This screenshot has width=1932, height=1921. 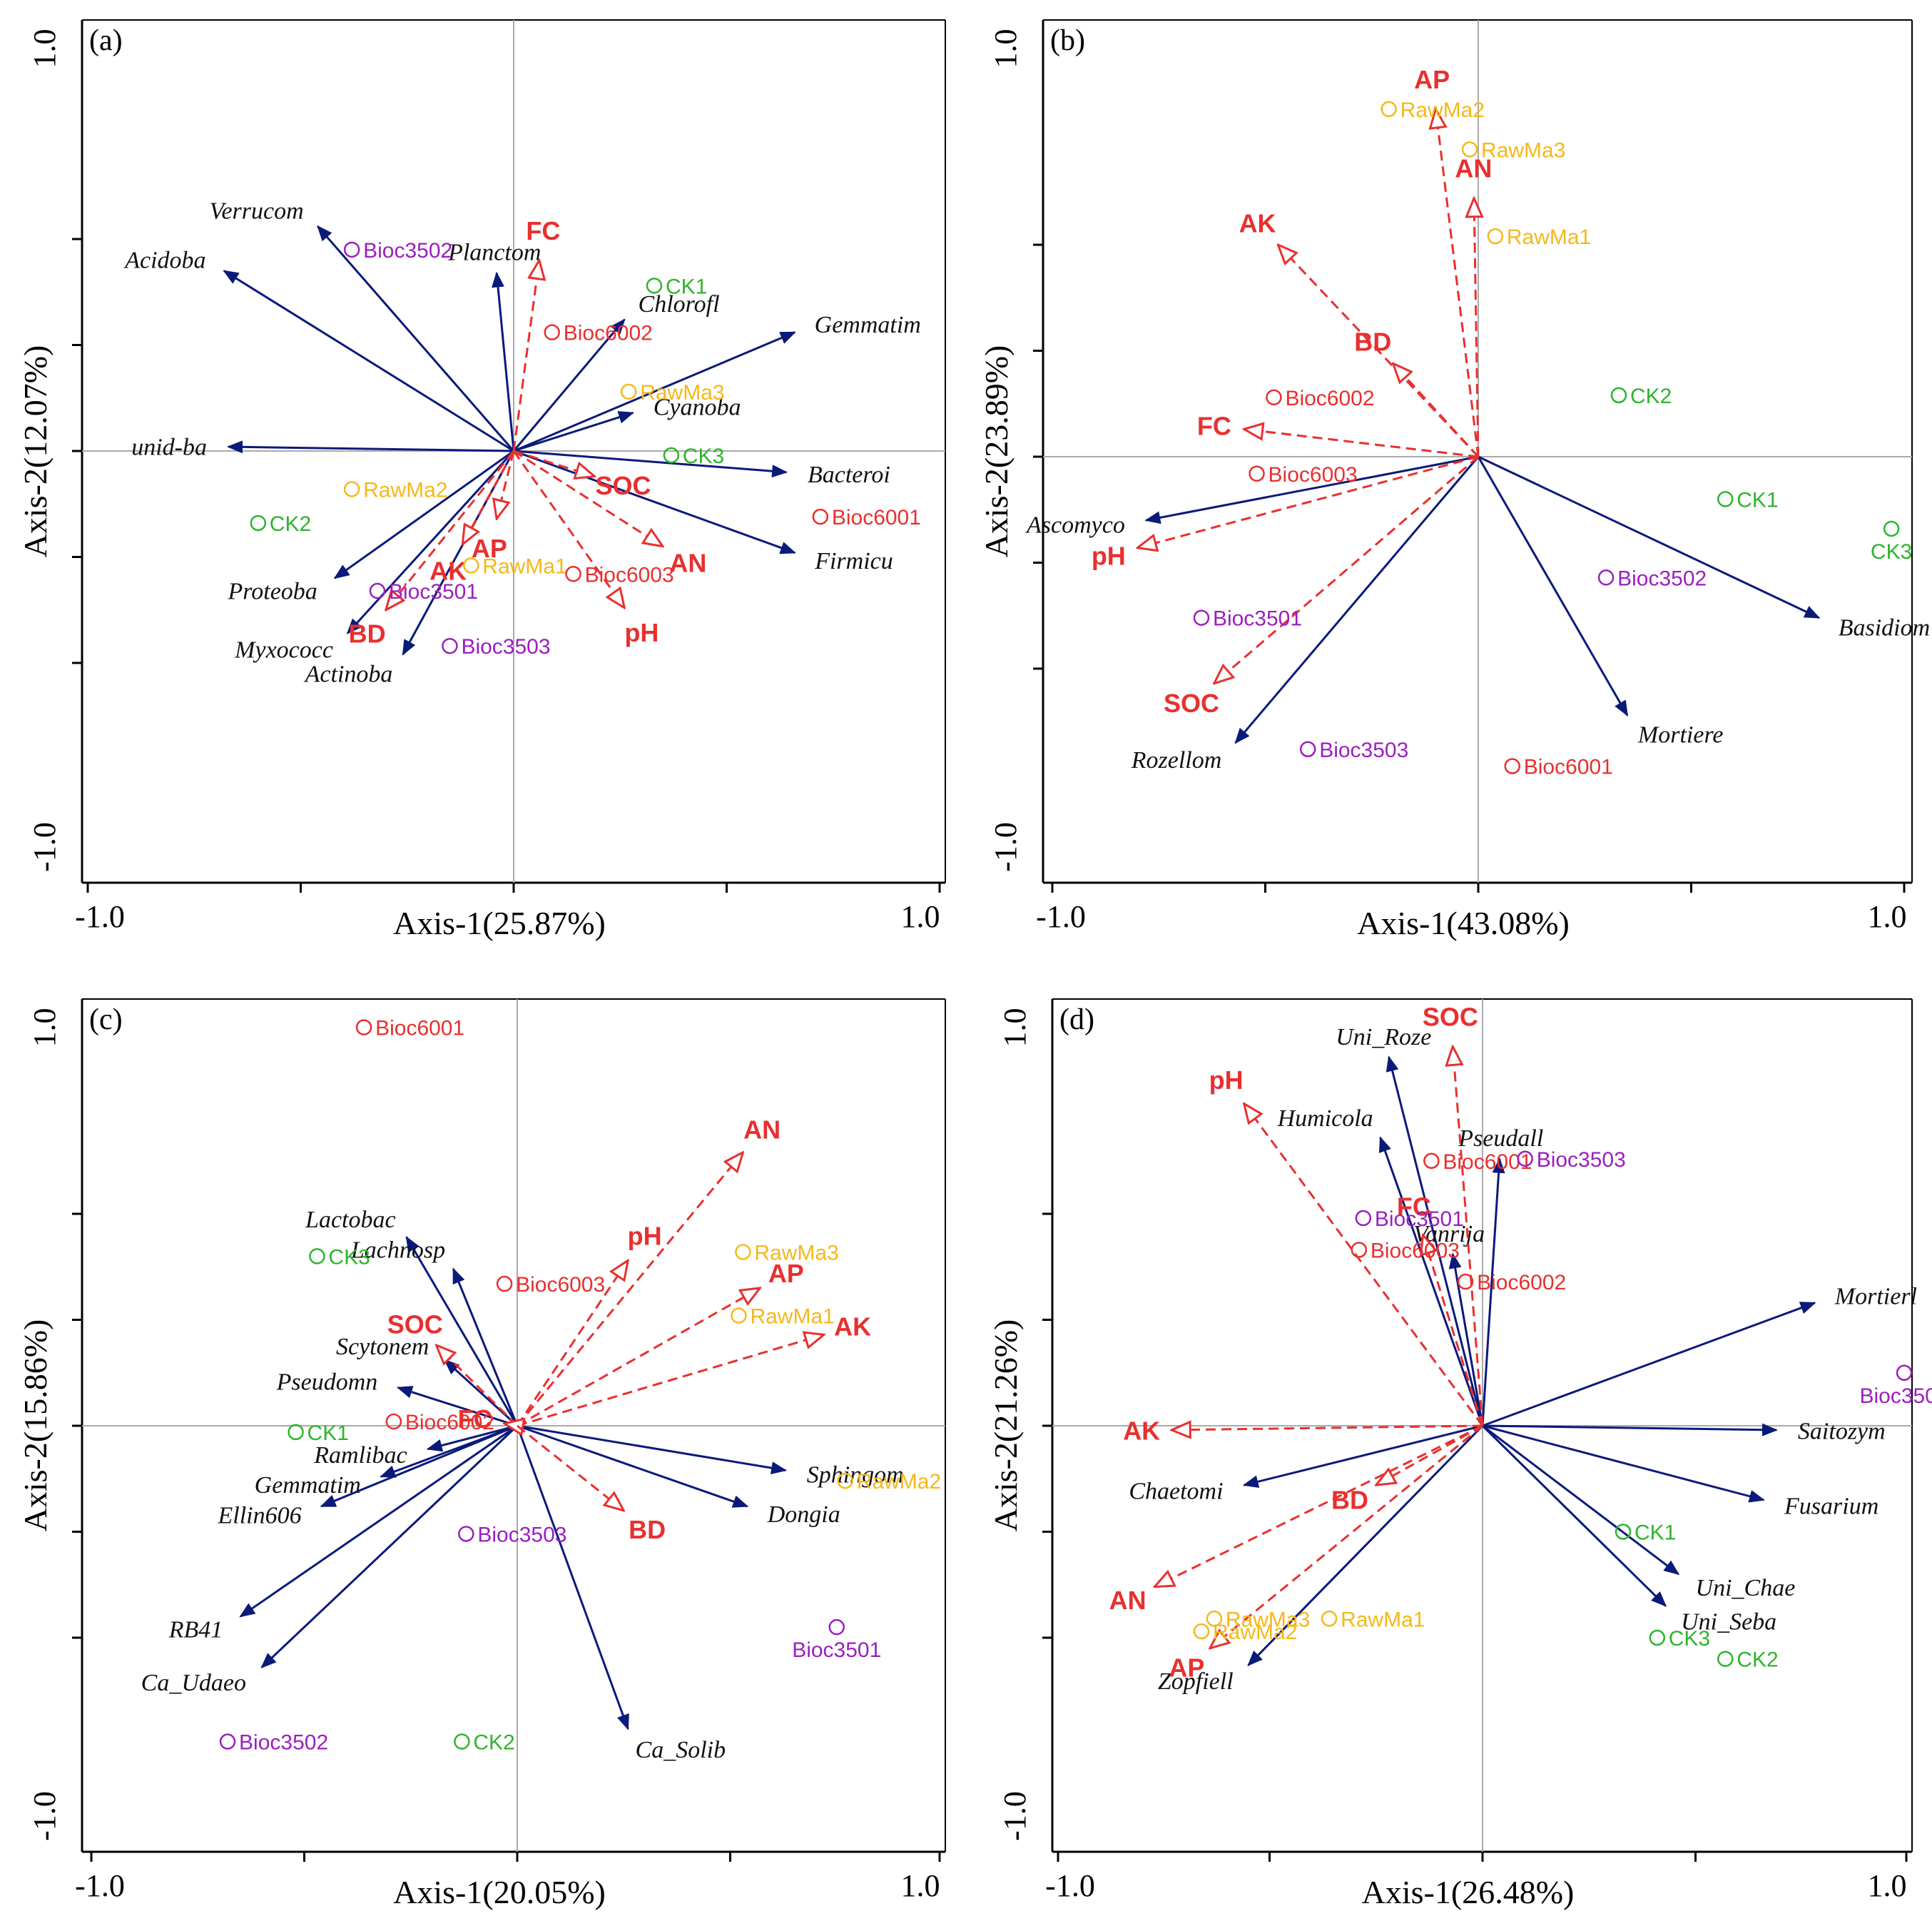 What do you see at coordinates (899, 1482) in the screenshot?
I see `sample-label: RawMa2` at bounding box center [899, 1482].